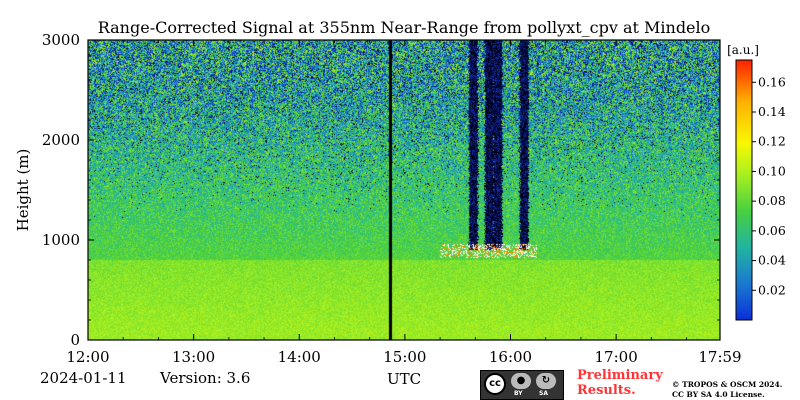 This screenshot has width=800, height=400. What do you see at coordinates (75, 340) in the screenshot?
I see `y-tick-label: 0` at bounding box center [75, 340].